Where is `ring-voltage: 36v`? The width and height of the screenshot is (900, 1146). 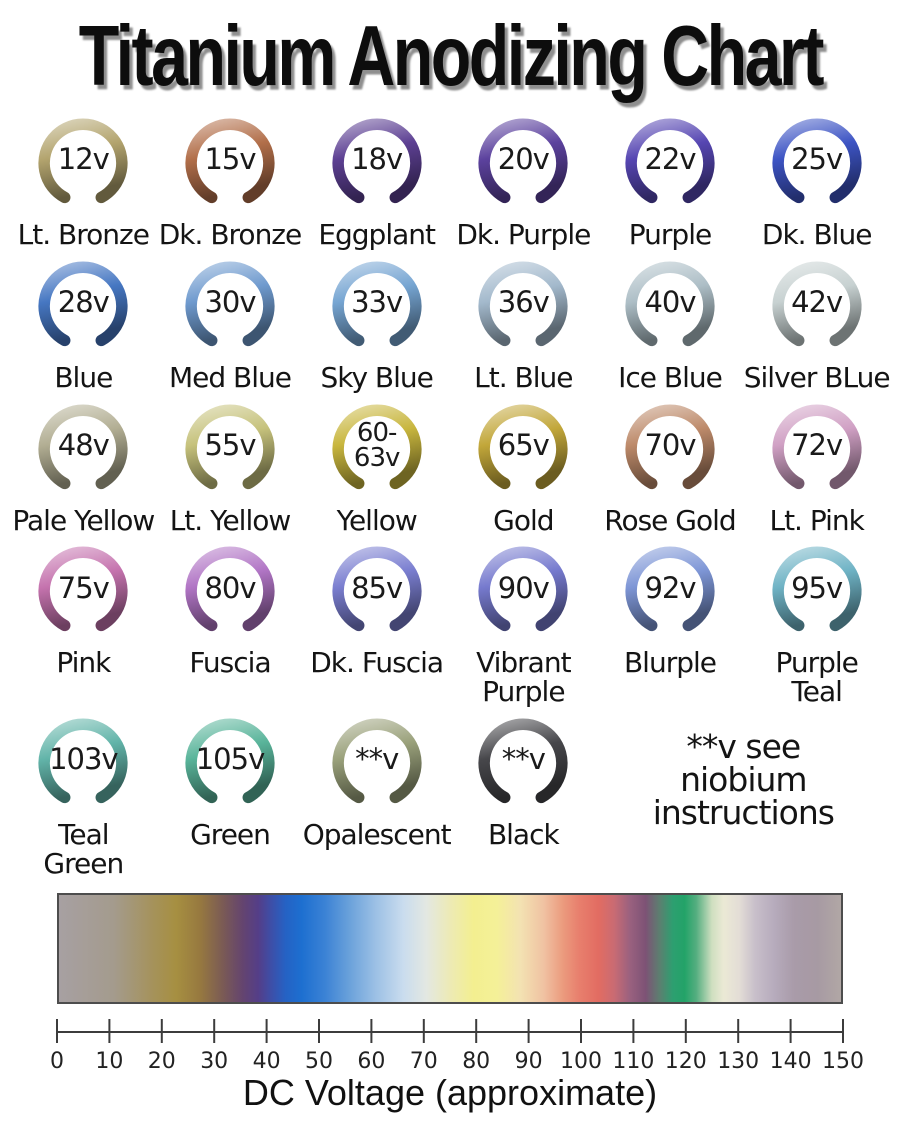 ring-voltage: 36v is located at coordinates (523, 302).